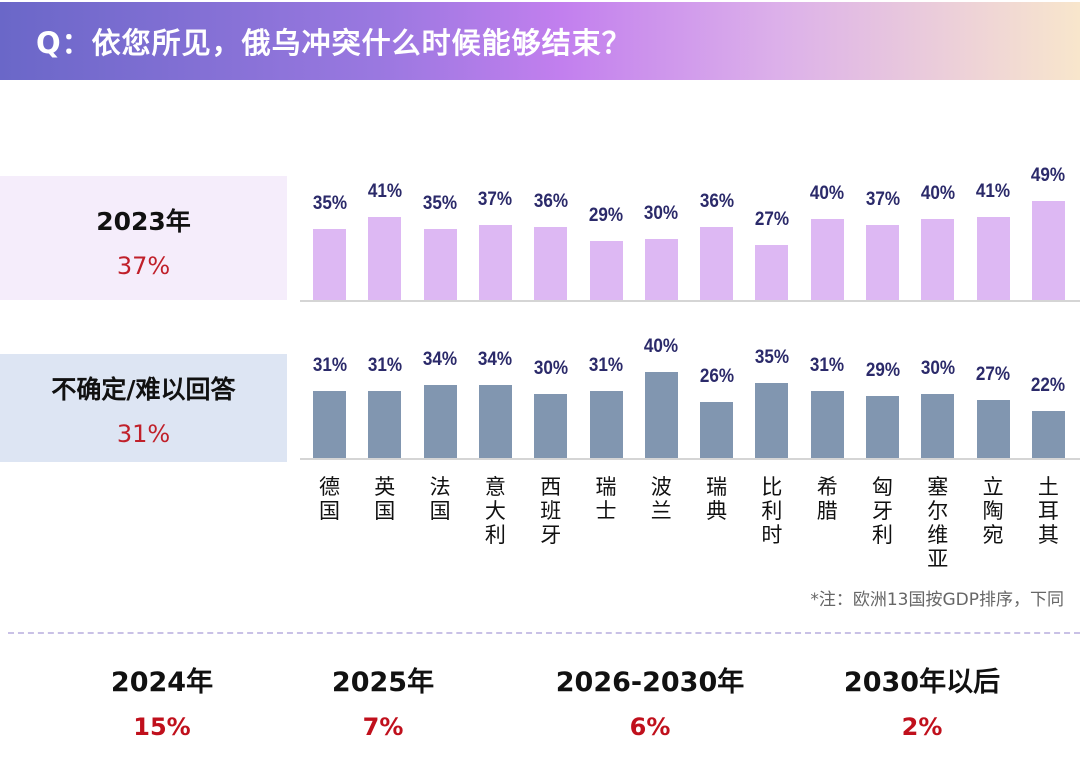 The image size is (1080, 769). I want to click on footnote: *注：欧洲13国按GDP排序，下同, so click(937, 600).